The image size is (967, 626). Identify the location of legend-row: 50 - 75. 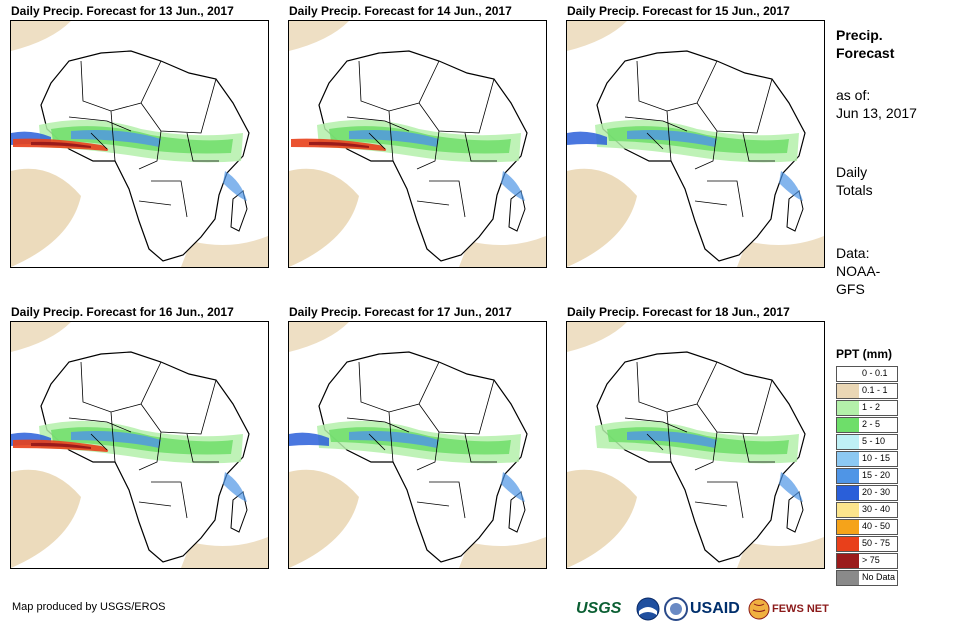
(867, 544).